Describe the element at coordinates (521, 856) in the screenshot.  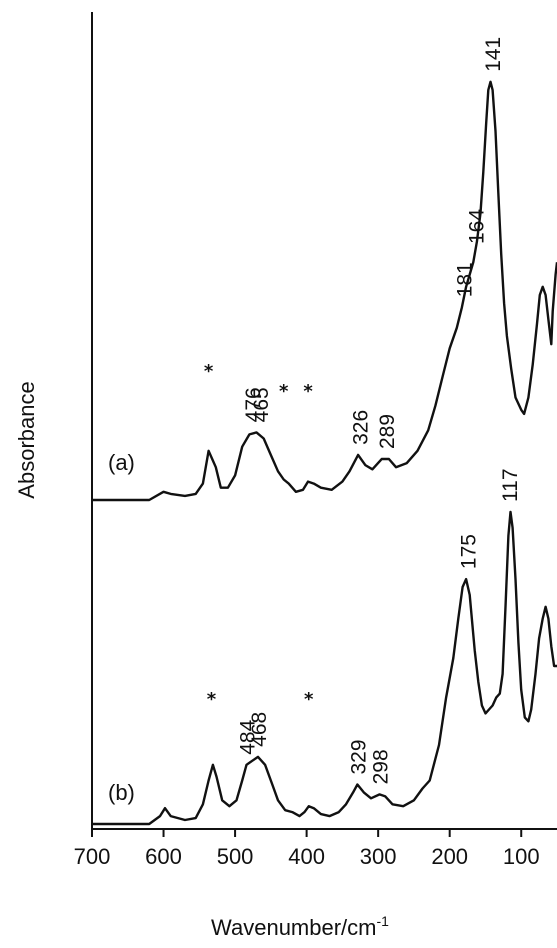
I see `x-tick-label: 100` at that location.